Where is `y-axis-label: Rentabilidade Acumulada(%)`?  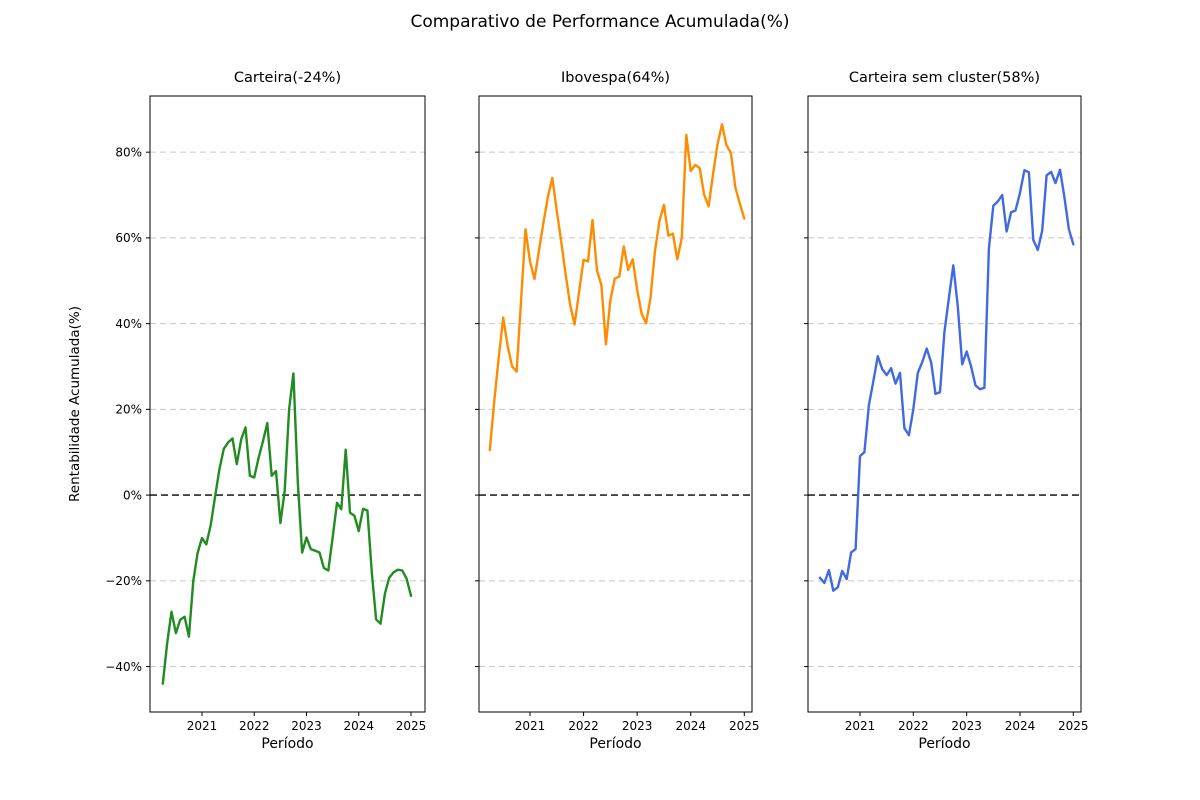
y-axis-label: Rentabilidade Acumulada(%) is located at coordinates (75, 404).